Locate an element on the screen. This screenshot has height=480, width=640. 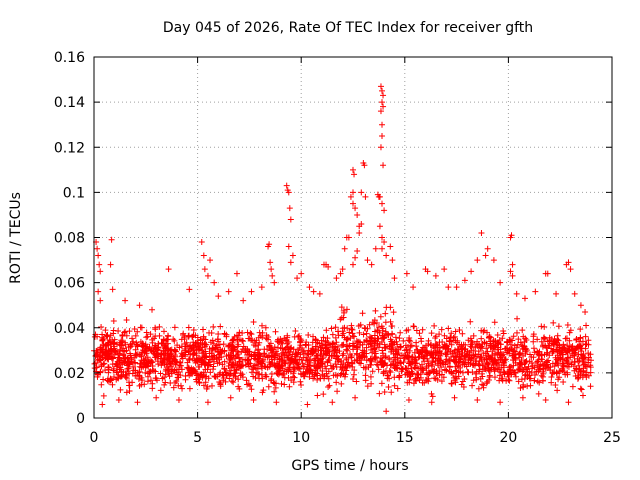
x-tick-label: 0 is located at coordinates (94, 438).